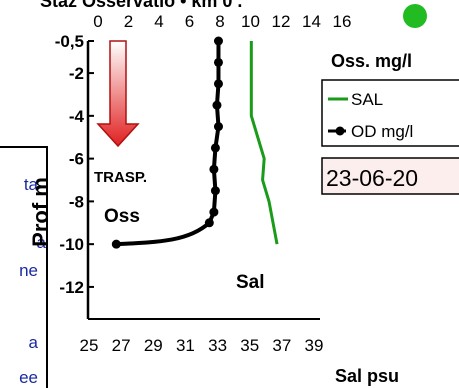 The width and height of the screenshot is (459, 388). I want to click on legend: Oss. mg/l SAL OD mg/l, so click(390, 99).